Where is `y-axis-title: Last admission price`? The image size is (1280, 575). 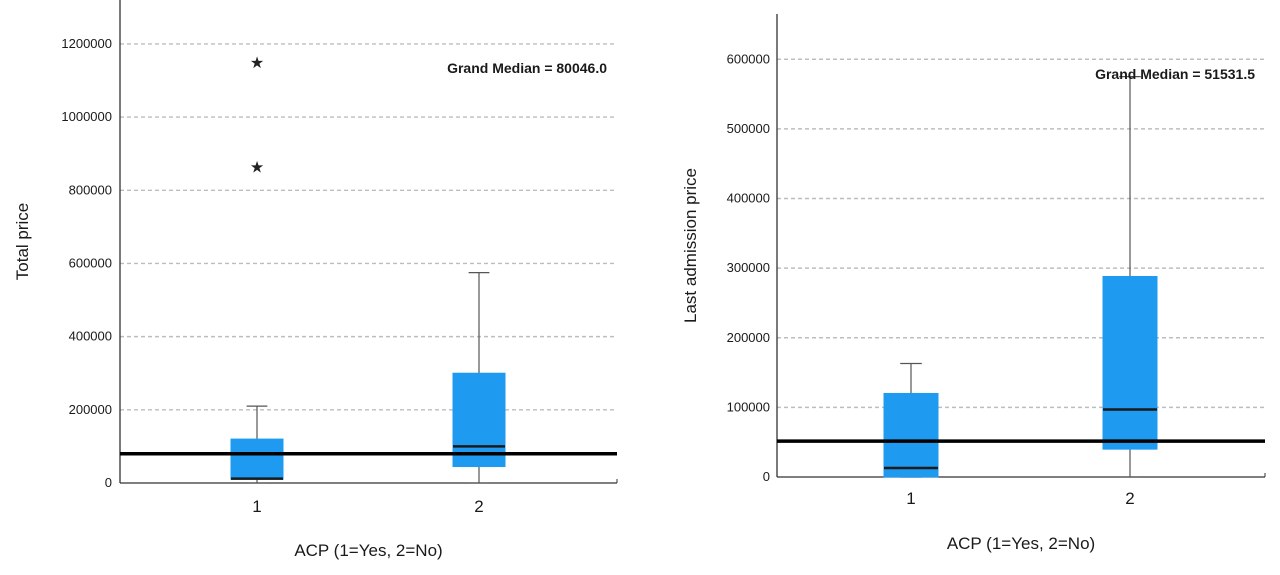
y-axis-title: Last admission price is located at coordinates (690, 245).